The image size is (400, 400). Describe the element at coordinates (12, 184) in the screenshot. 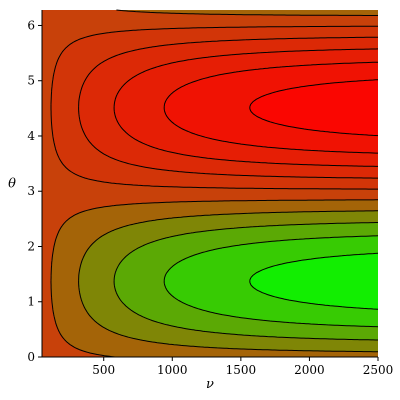

I see `y-axis-label: θ` at that location.